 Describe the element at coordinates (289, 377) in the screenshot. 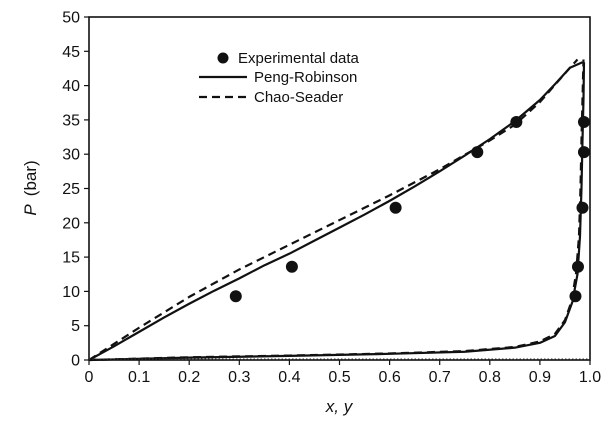

I see `x-tick-label: 0.4` at that location.